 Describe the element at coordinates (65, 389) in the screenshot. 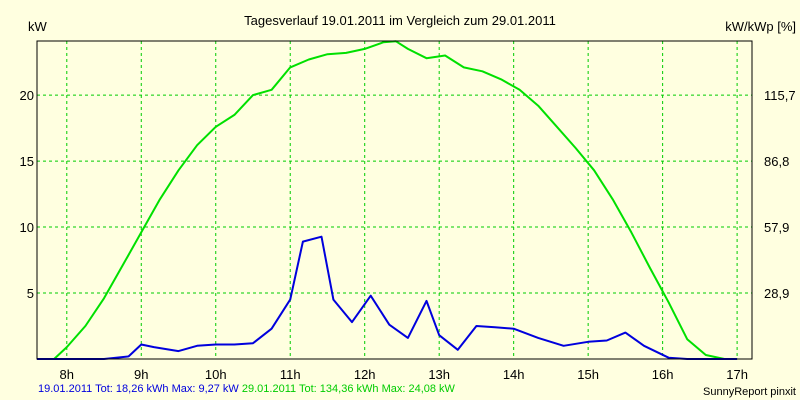

I see `footer-s1-date: 19.01.2011` at that location.